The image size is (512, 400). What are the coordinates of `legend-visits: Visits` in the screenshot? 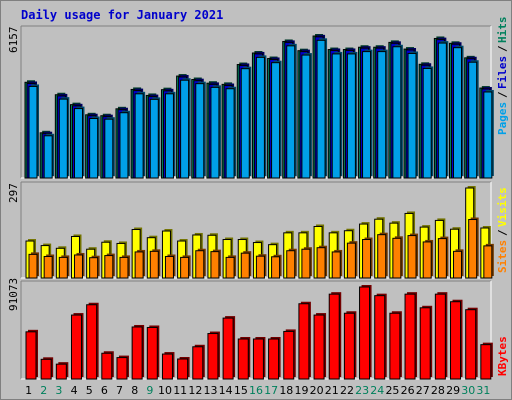 It's located at (502, 207).